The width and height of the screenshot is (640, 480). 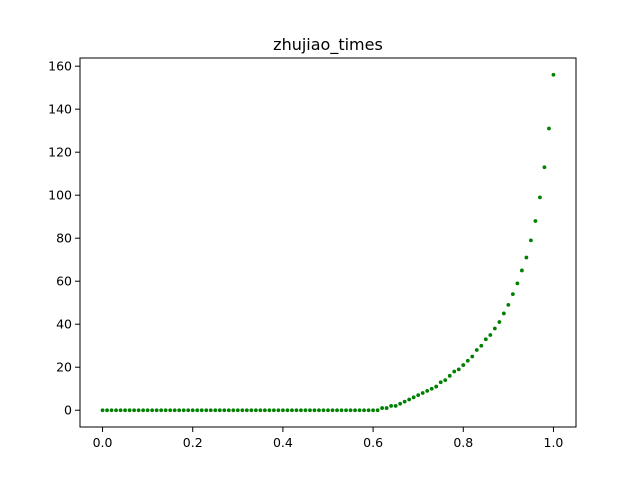 I want to click on y-tick-label: 120, so click(x=60, y=152).